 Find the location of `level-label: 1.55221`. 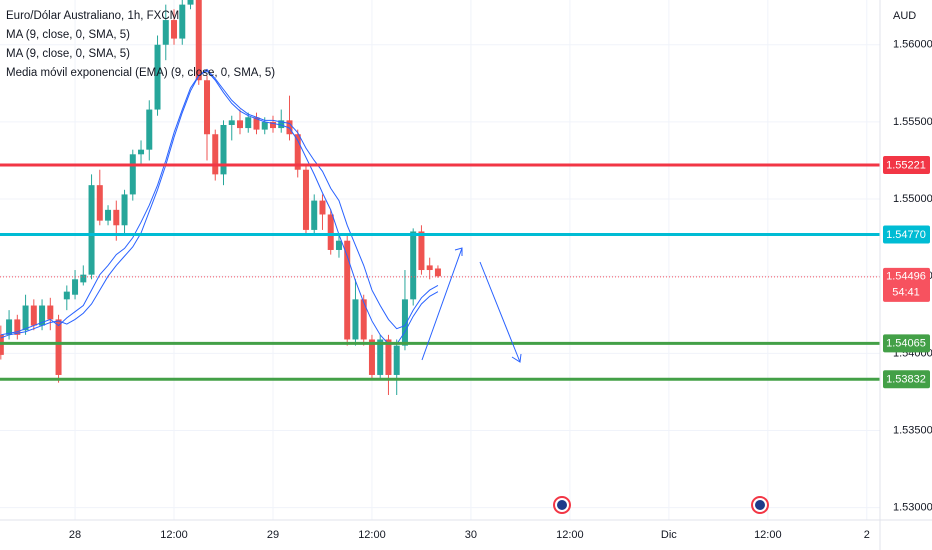

level-label: 1.55221 is located at coordinates (906, 165).